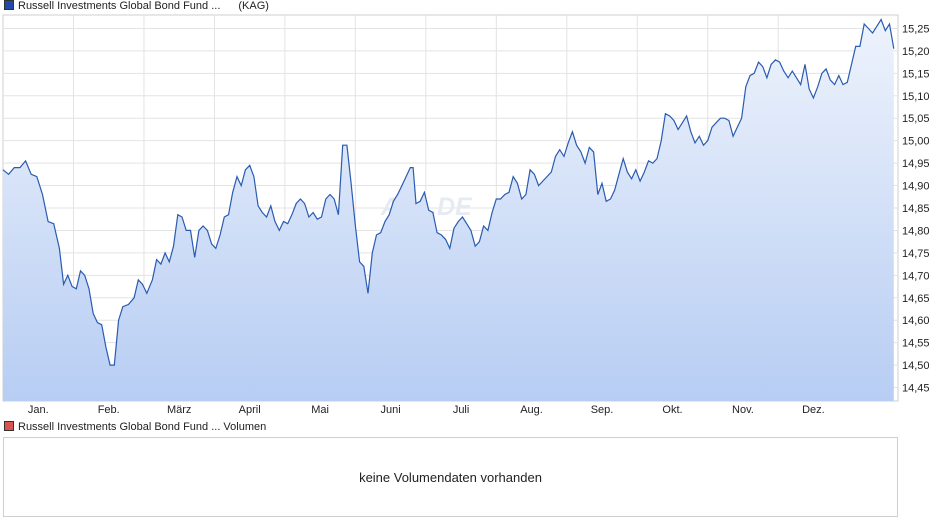 The width and height of the screenshot is (940, 526). I want to click on y-tick-label: 15,05, so click(916, 119).